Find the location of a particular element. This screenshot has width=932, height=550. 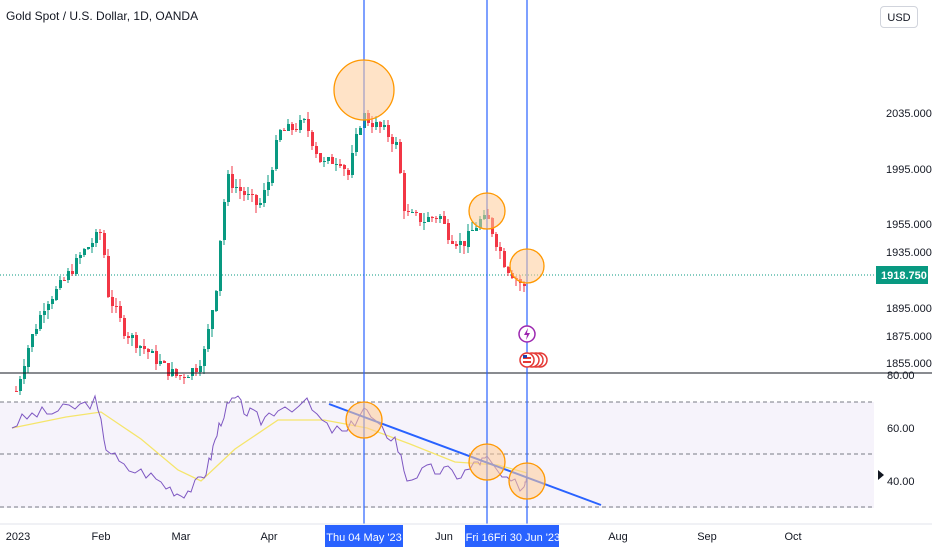

price-axis-tick: 1955.000 is located at coordinates (909, 225).